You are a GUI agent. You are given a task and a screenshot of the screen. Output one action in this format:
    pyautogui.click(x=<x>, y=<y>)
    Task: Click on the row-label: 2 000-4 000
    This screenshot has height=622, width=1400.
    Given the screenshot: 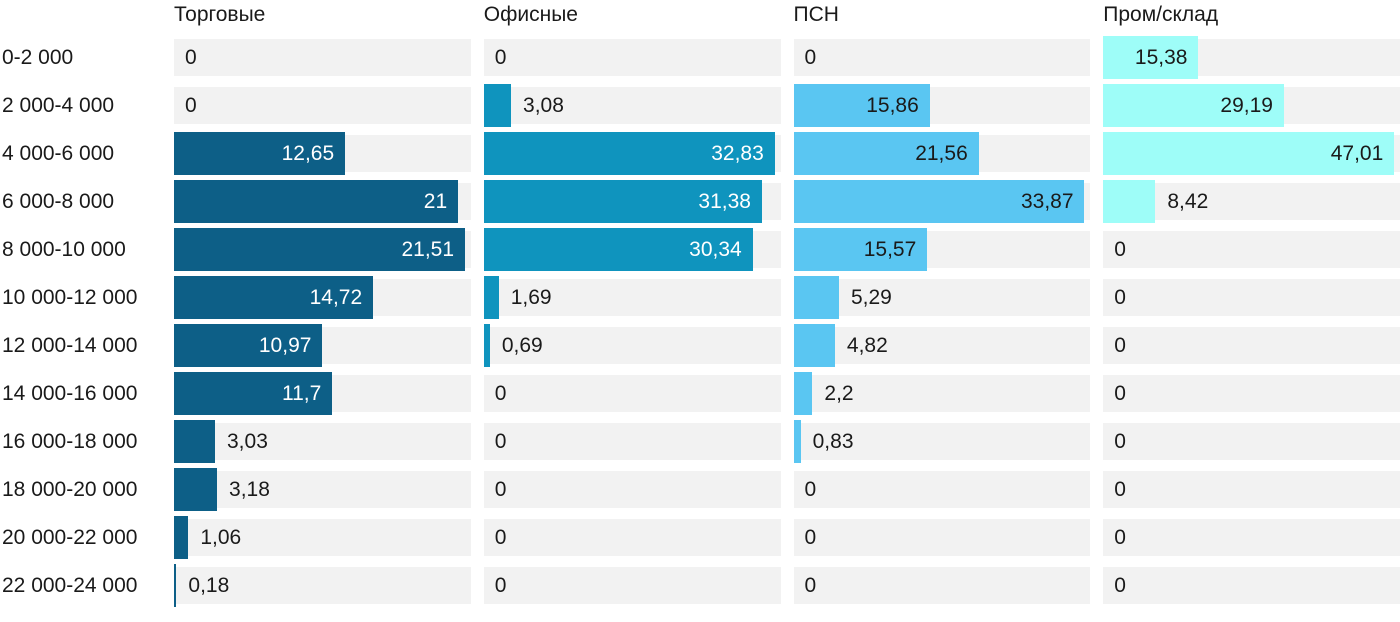 What is the action you would take?
    pyautogui.click(x=58, y=105)
    